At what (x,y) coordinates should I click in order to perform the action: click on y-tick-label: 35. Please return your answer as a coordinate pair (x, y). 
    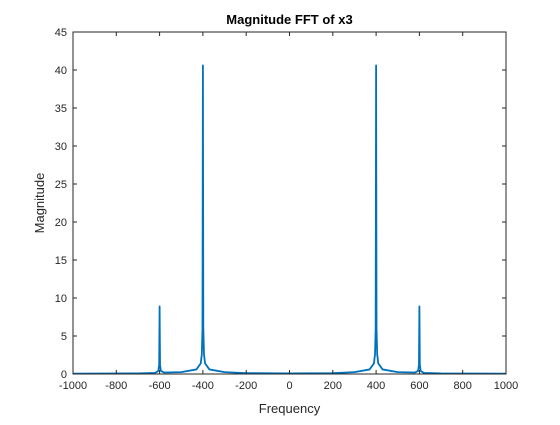
    Looking at the image, I should click on (61, 109).